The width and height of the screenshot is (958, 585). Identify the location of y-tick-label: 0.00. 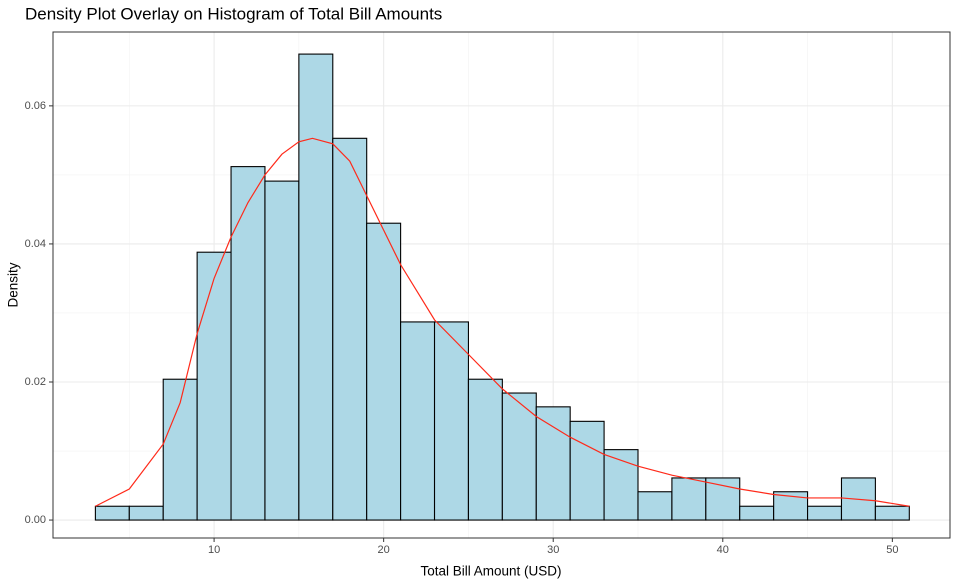
(35, 520).